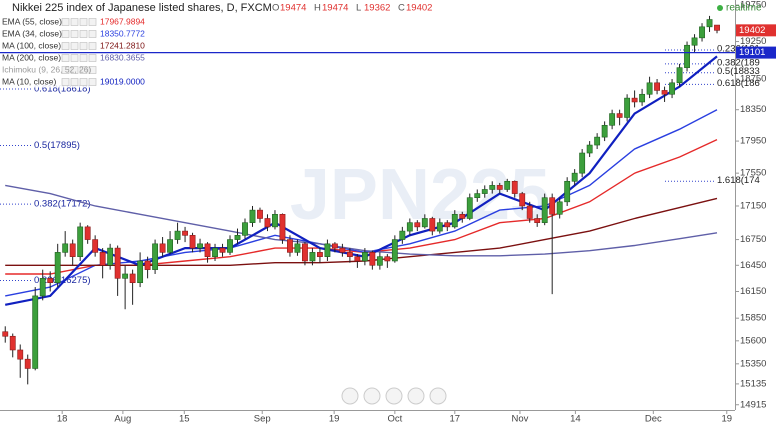 The width and height of the screenshot is (778, 425). Describe the element at coordinates (753, 173) in the screenshot. I see `y-tick-label: 17550` at that location.